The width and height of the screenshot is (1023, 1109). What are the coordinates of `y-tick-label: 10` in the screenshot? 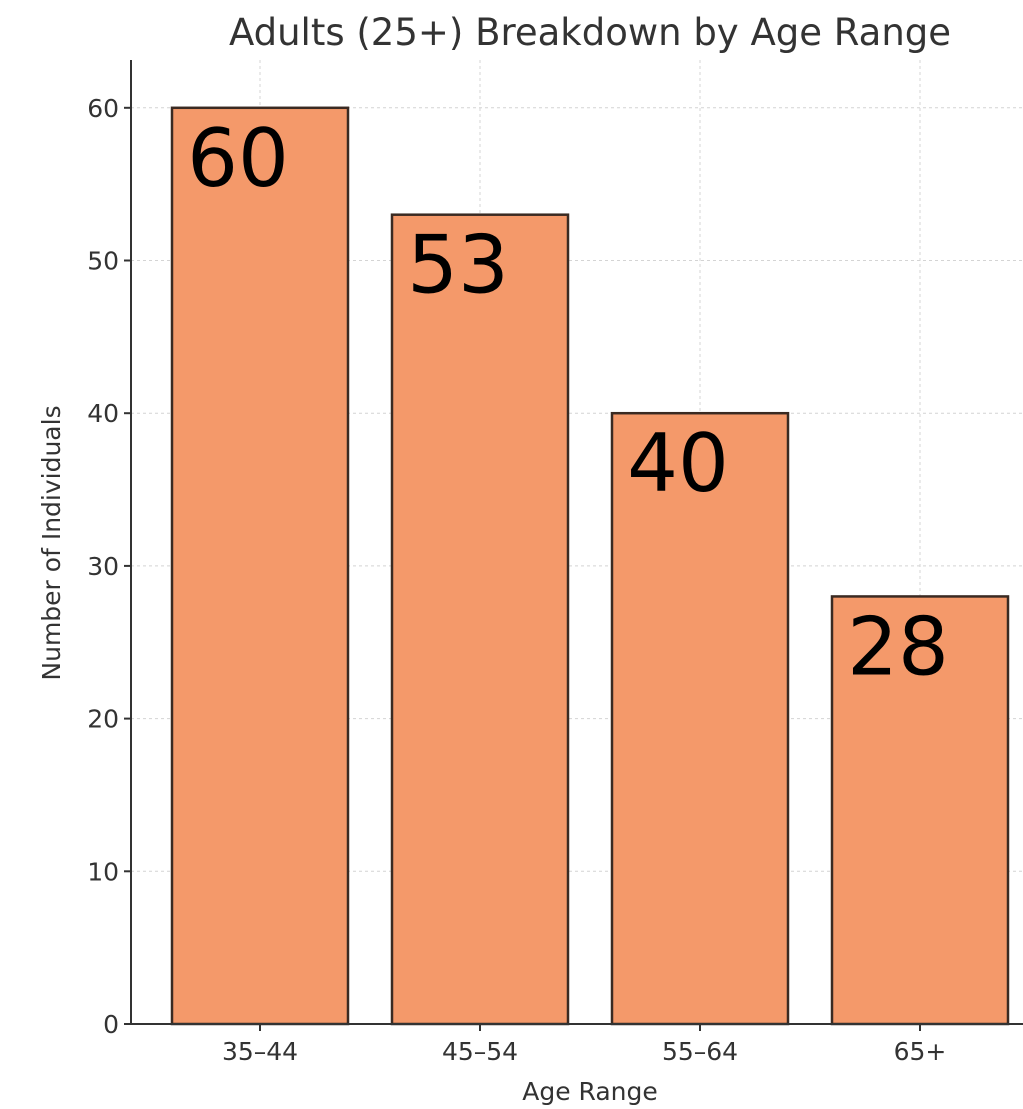 It's located at (103, 871).